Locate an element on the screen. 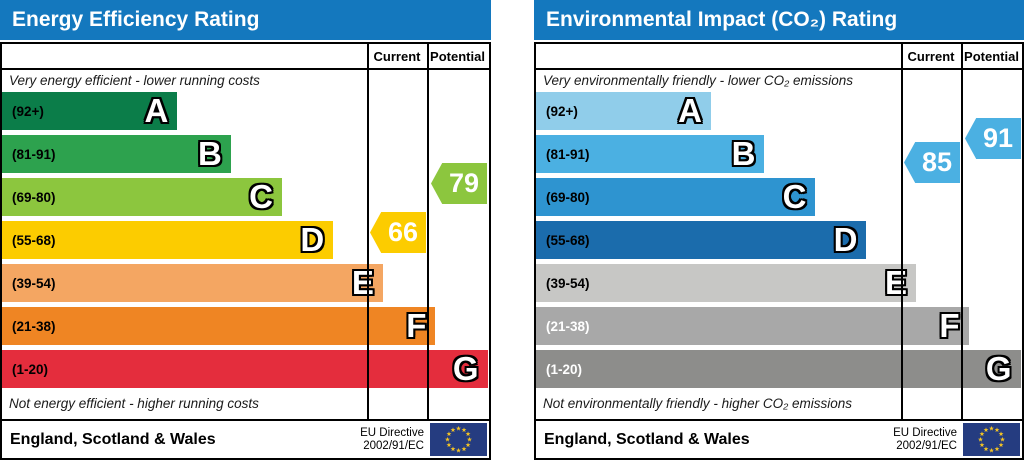 Image resolution: width=1024 pixels, height=460 pixels. current-rating-arrow: 66 is located at coordinates (398, 232).